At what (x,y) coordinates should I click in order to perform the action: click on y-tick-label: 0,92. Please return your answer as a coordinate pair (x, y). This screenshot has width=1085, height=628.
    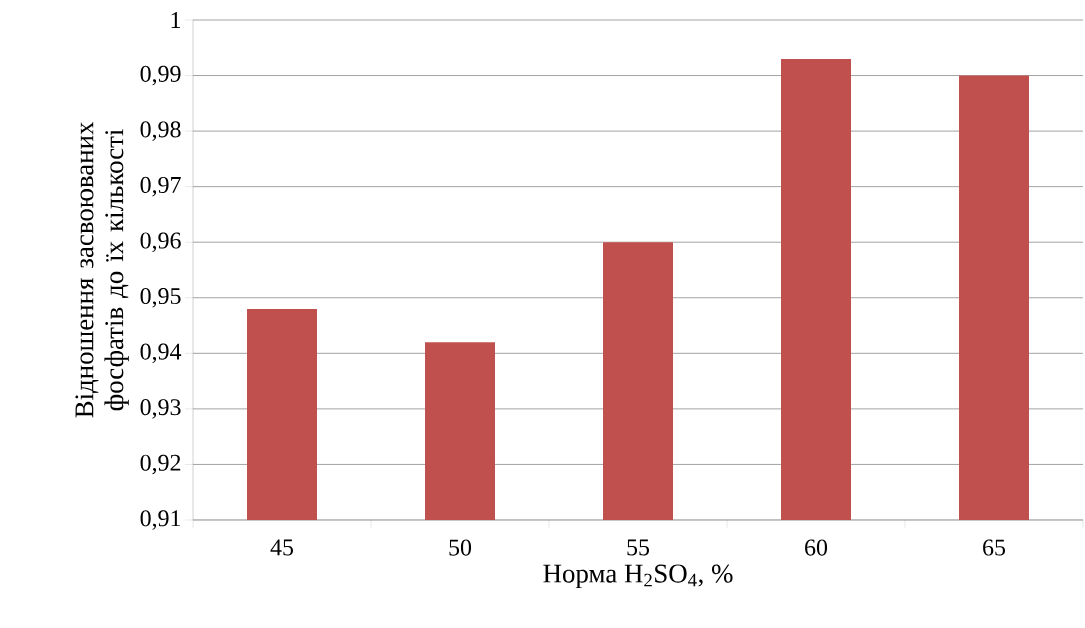
    Looking at the image, I should click on (160, 464).